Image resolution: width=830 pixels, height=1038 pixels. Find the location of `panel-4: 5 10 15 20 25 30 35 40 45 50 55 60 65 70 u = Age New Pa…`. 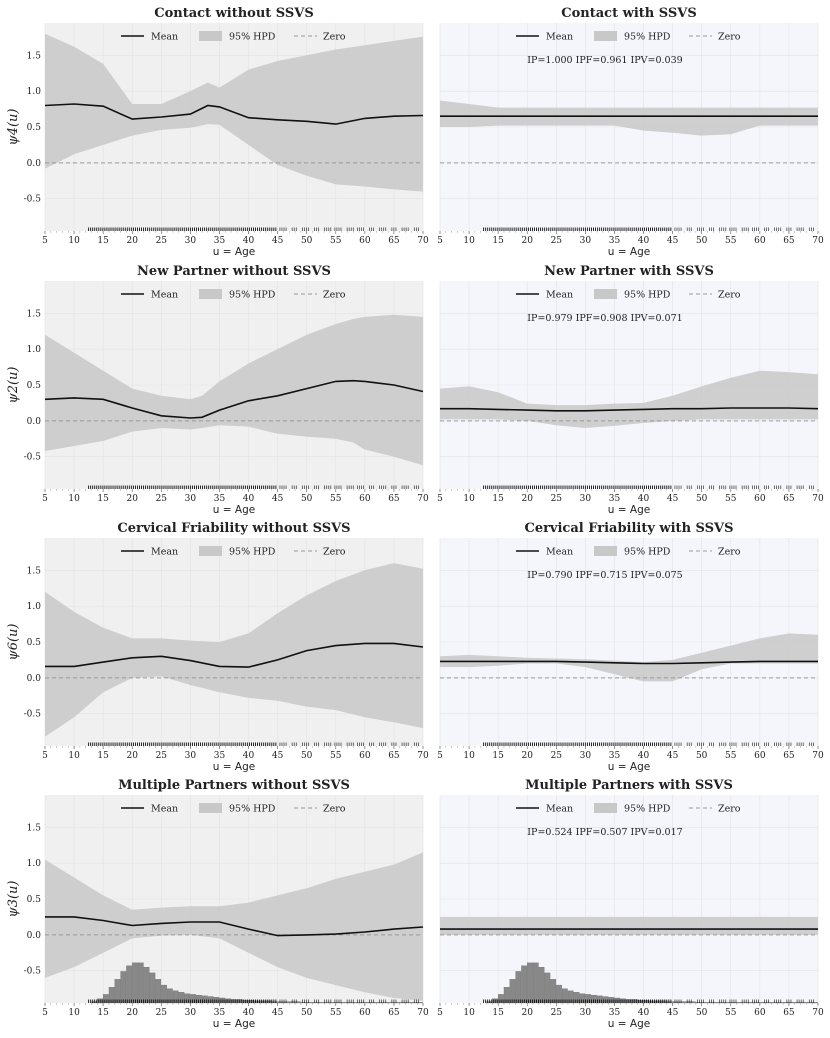

panel-4: 5 10 15 20 25 30 35 40 45 50 55 60 65 70 u = Age New Pa… is located at coordinates (630, 390).